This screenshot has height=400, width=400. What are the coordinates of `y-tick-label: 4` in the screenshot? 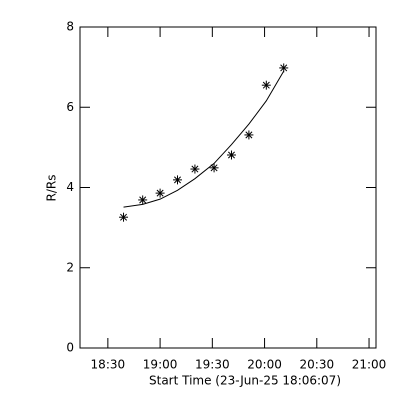 It's located at (70, 187).